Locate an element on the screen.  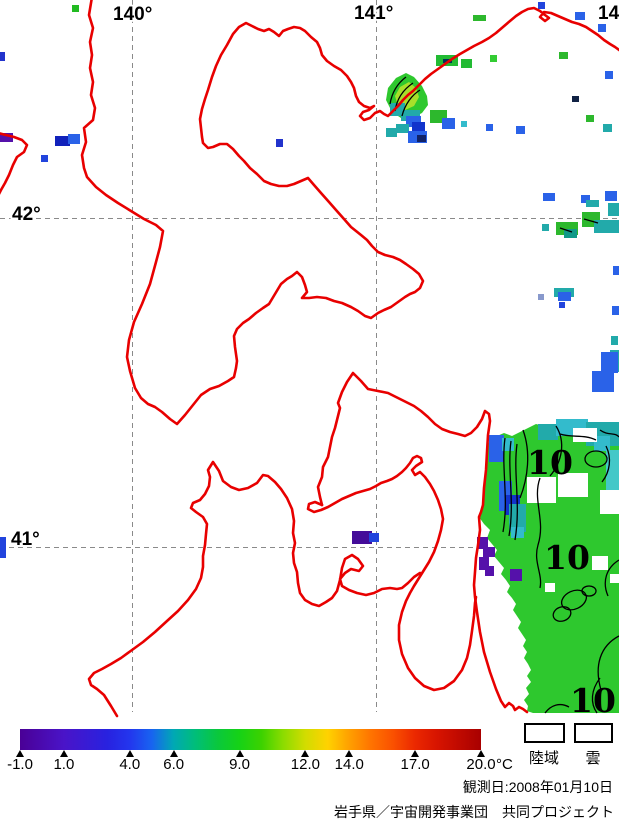
lon-label-142: 142° is located at coordinates (608, 13).